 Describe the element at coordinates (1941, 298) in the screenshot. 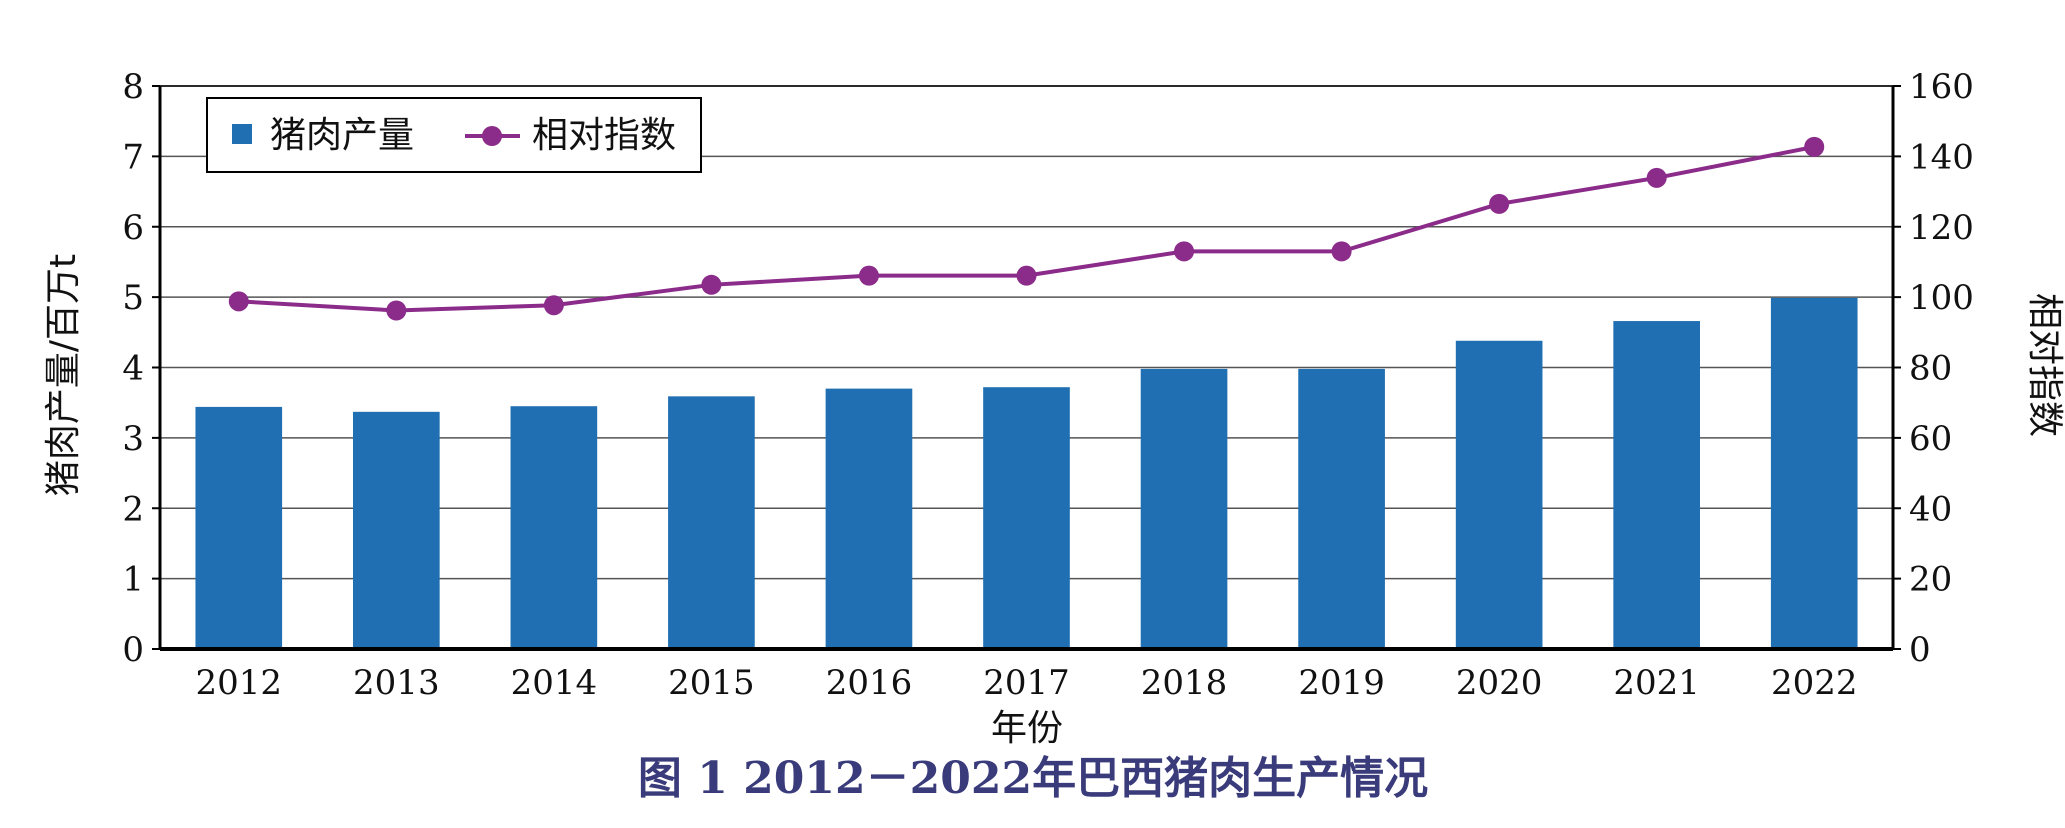

I see `y2-tick-label: 100` at that location.